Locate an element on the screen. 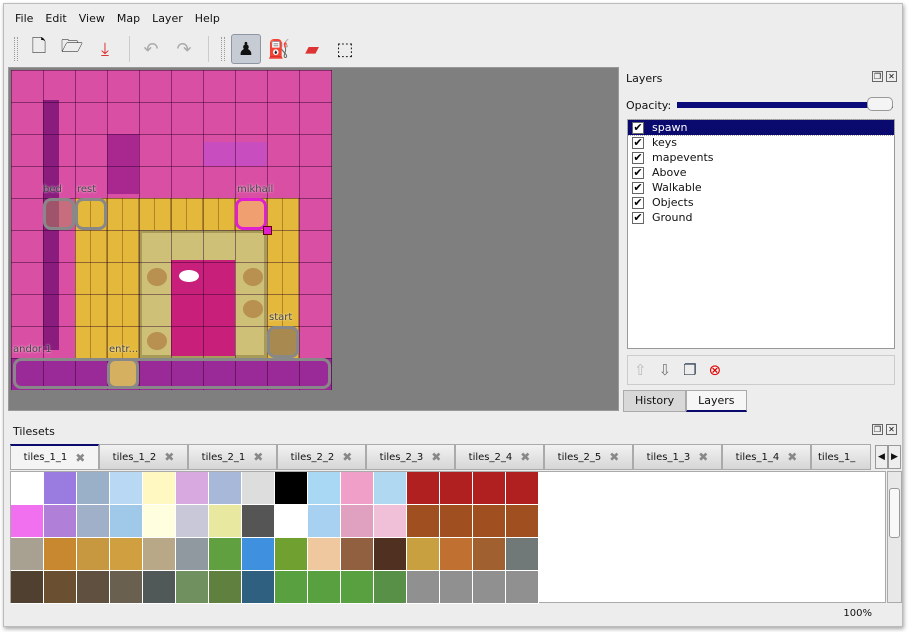 This screenshot has width=909, height=632. duplicate-layer-icon: ❐ is located at coordinates (690, 370).